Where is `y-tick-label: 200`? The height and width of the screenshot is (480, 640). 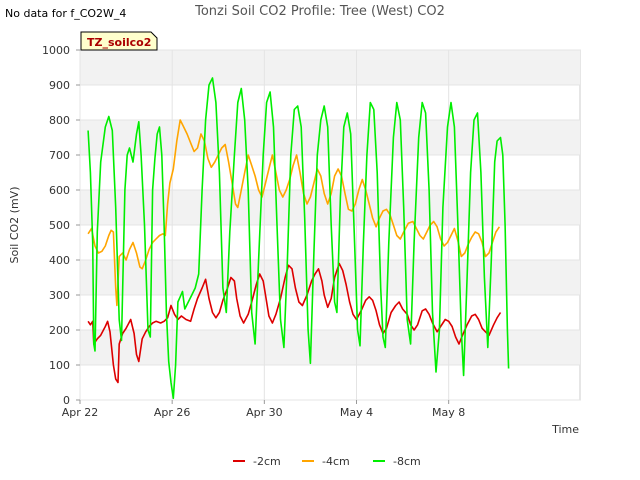 y-tick-label: 200 is located at coordinates (59, 330).